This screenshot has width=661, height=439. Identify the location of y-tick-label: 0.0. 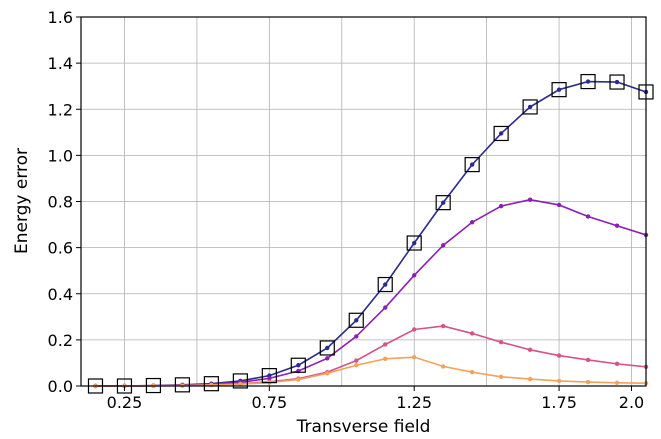
(60, 386).